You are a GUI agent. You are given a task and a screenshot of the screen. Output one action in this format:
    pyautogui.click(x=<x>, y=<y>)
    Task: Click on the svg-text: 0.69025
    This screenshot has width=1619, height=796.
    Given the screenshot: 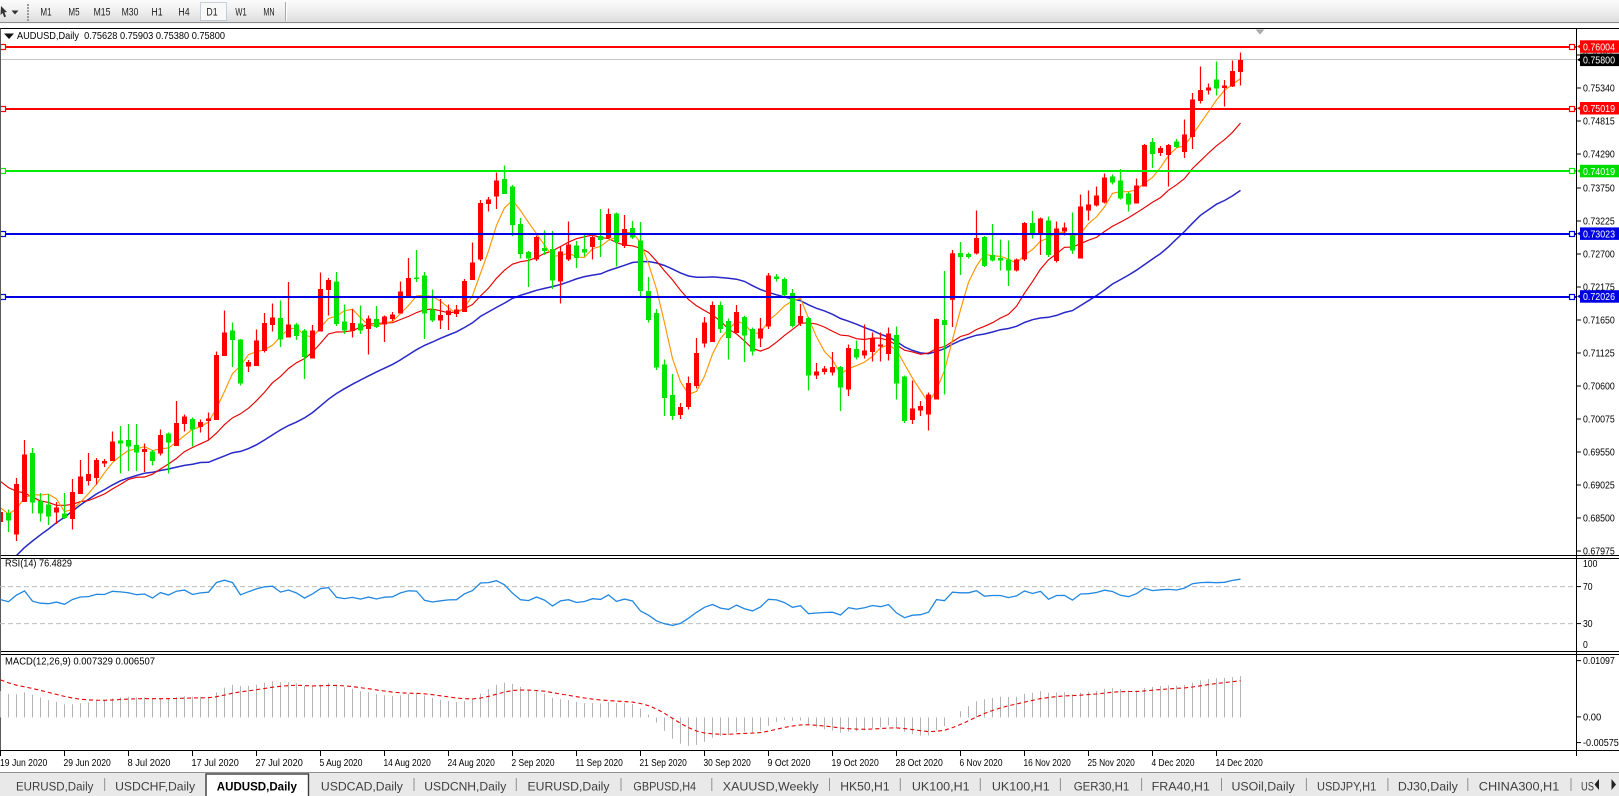 What is the action you would take?
    pyautogui.click(x=1599, y=486)
    